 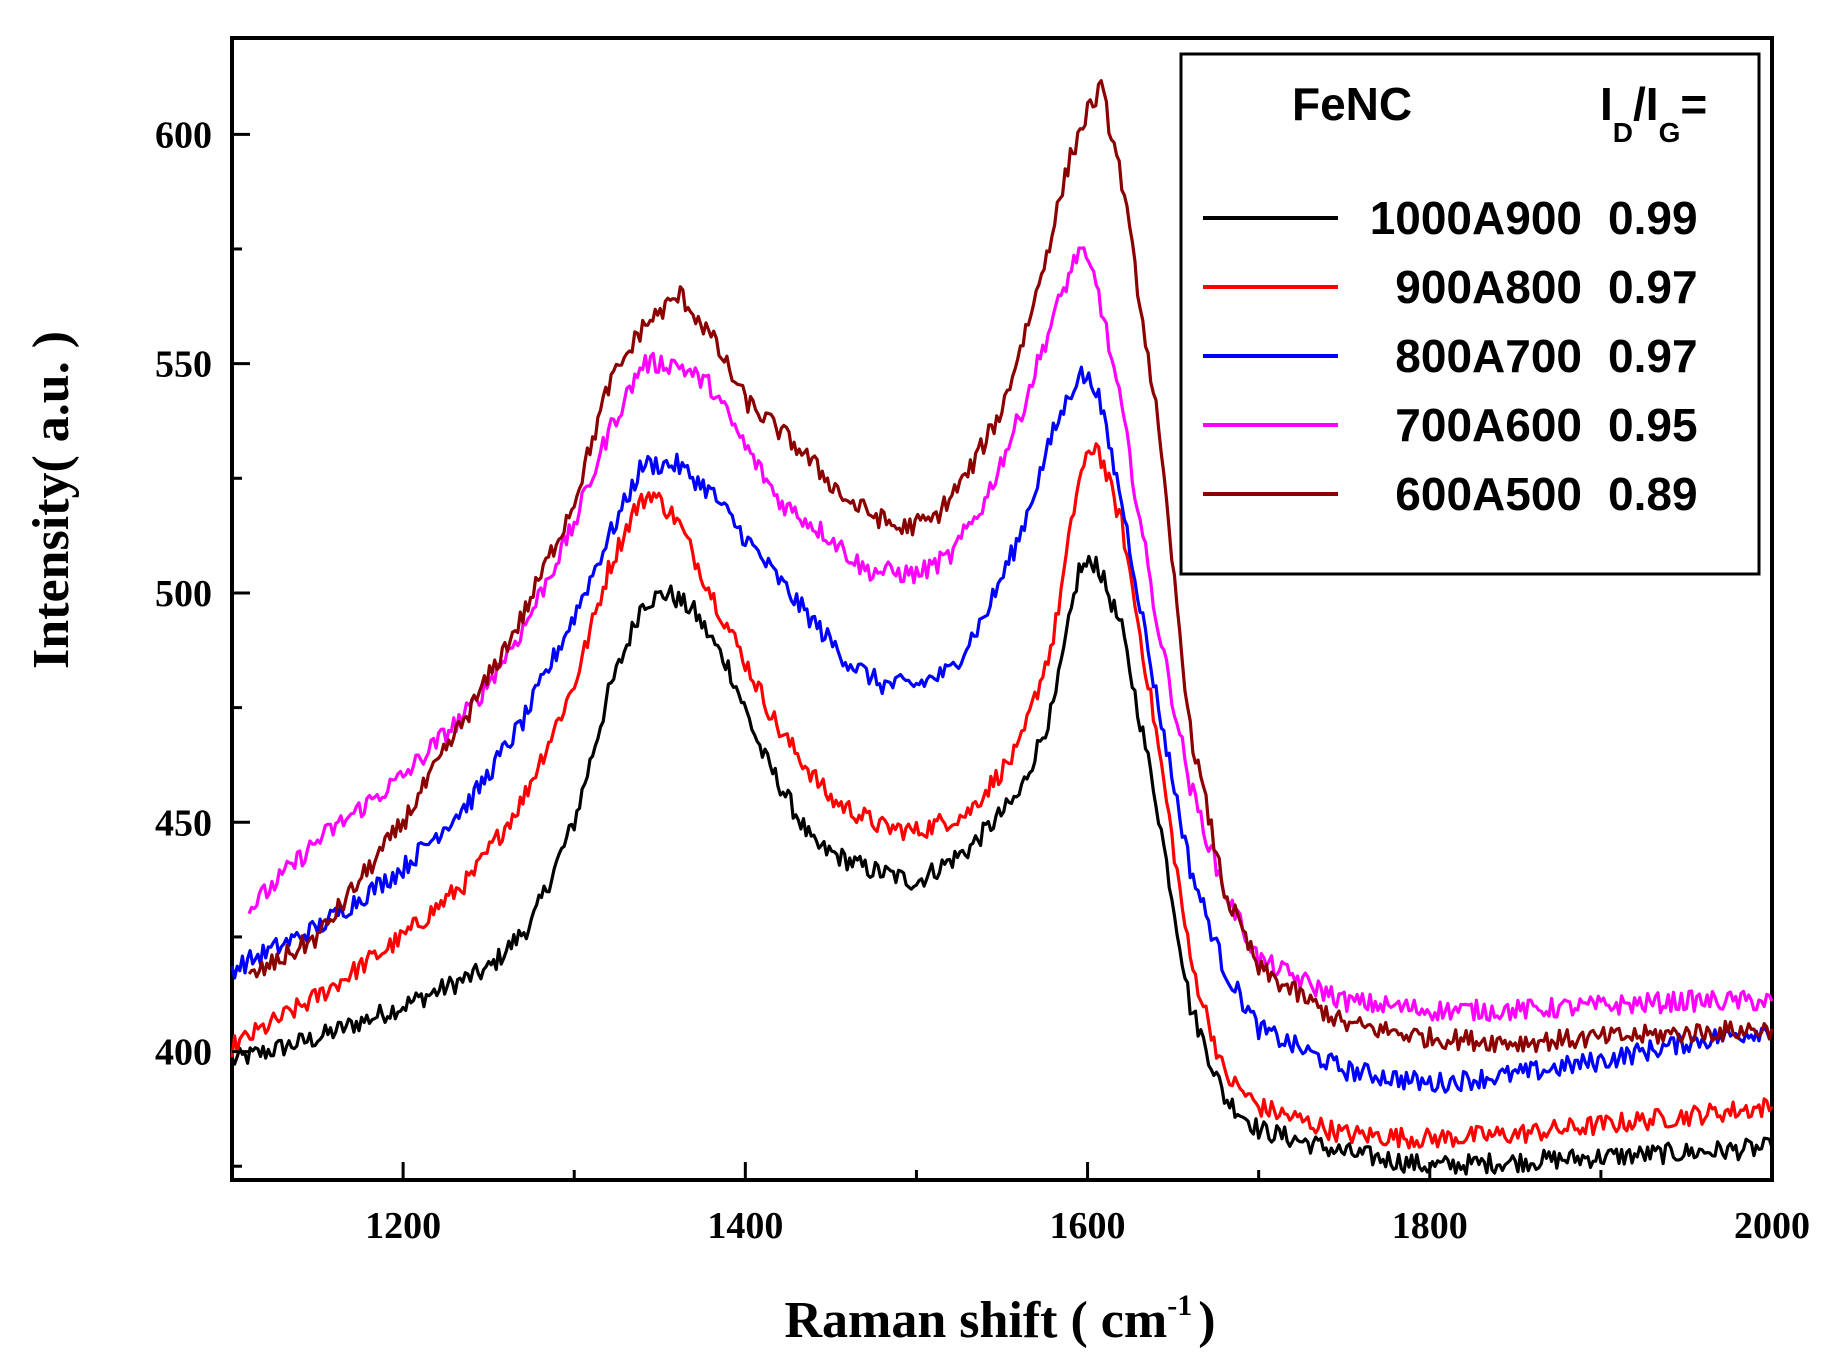 What do you see at coordinates (51, 500) in the screenshot?
I see `y-axis-title: Intensity( a.u. )` at bounding box center [51, 500].